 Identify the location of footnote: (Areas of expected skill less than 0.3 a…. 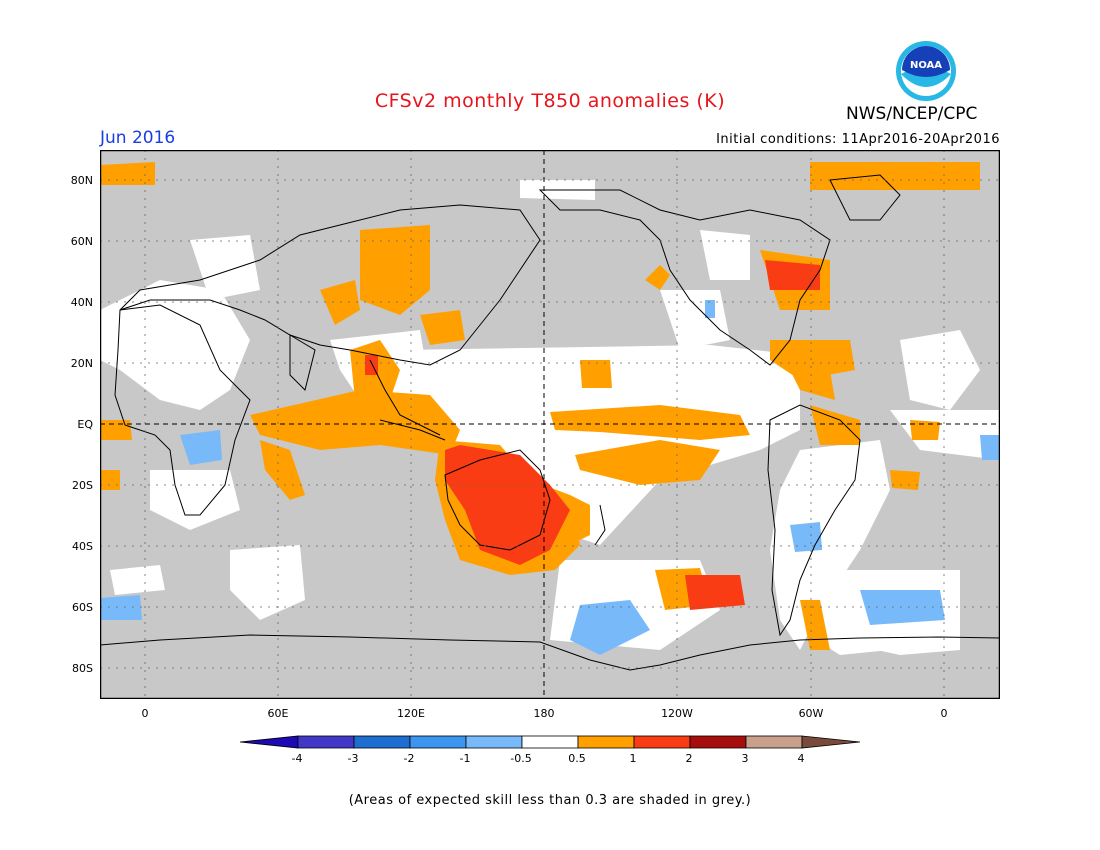
(550, 800).